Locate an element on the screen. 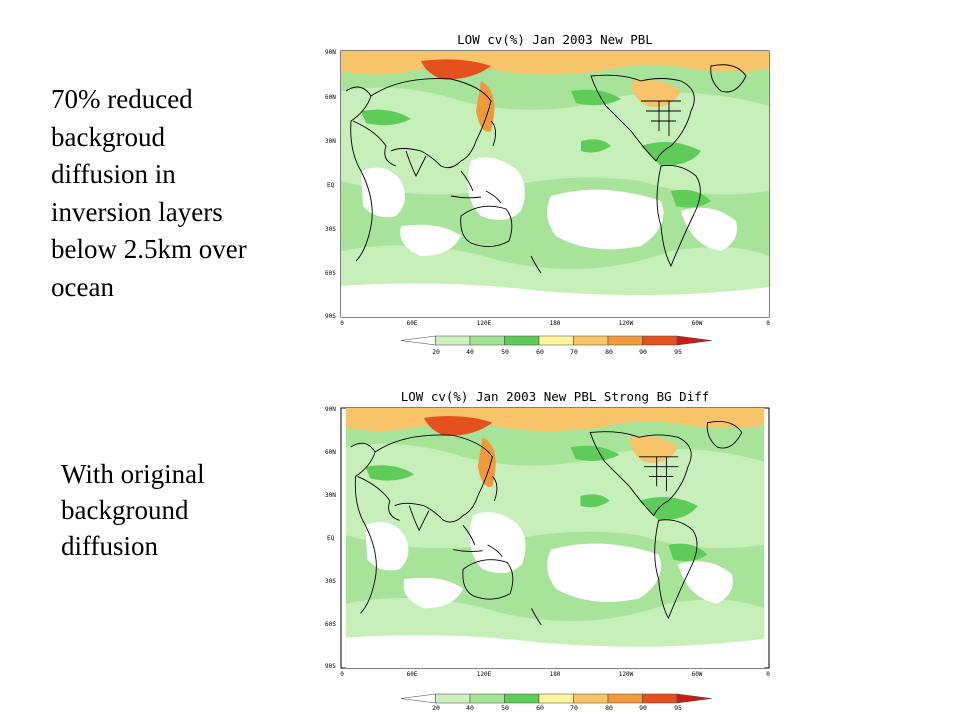 This screenshot has width=960, height=720. panel-1-lat-label: 30S is located at coordinates (330, 229).